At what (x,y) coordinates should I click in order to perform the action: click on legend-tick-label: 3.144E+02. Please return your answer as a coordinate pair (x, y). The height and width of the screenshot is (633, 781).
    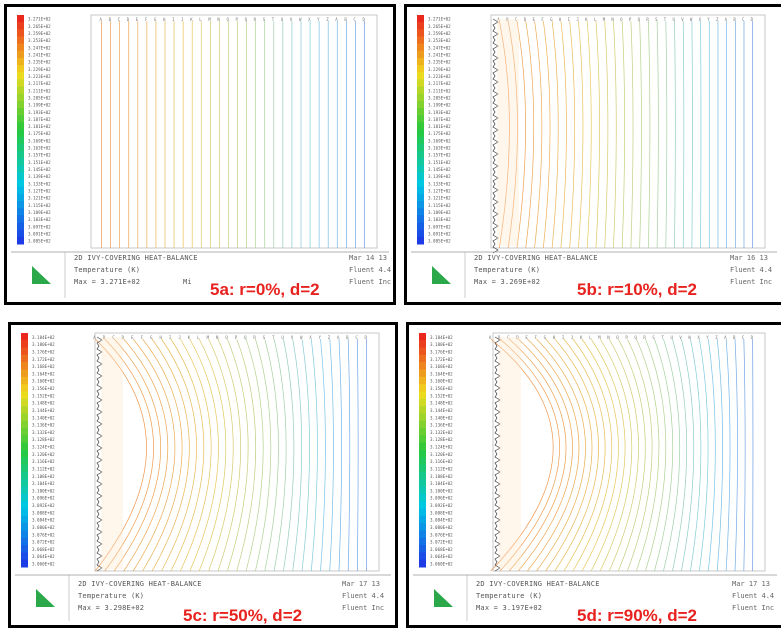
    Looking at the image, I should click on (441, 410).